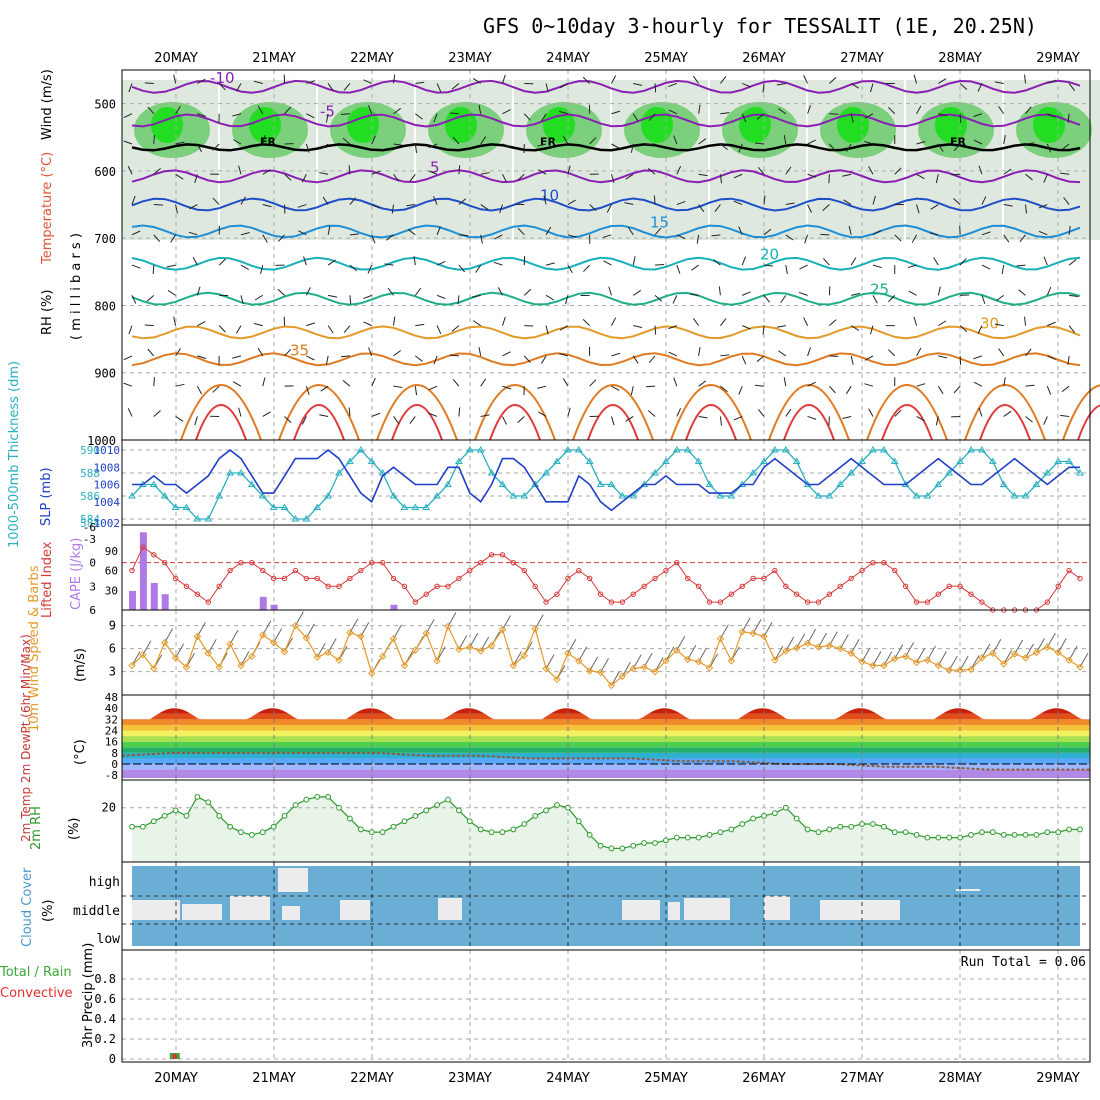  I want to click on precip-label-total: Total / Rain, so click(36, 972).